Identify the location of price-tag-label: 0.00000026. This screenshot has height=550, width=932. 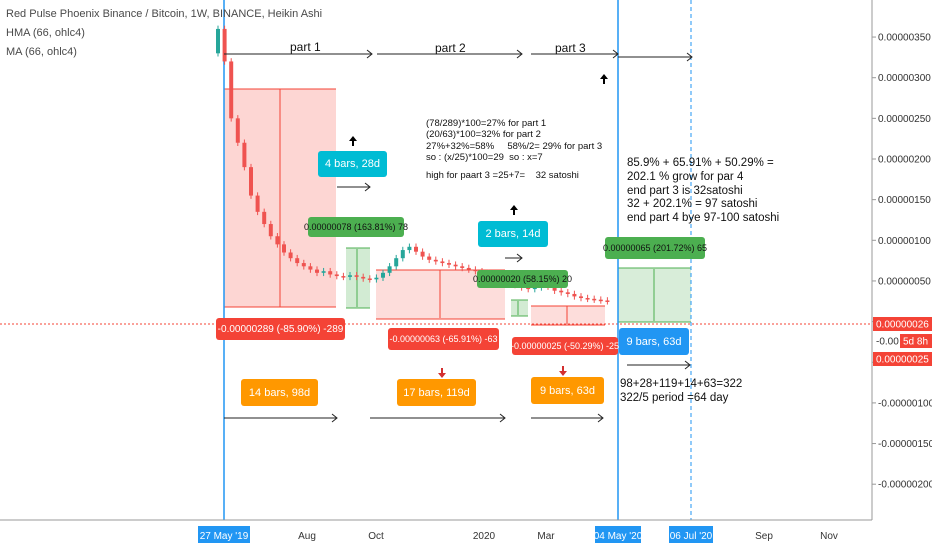
(902, 325).